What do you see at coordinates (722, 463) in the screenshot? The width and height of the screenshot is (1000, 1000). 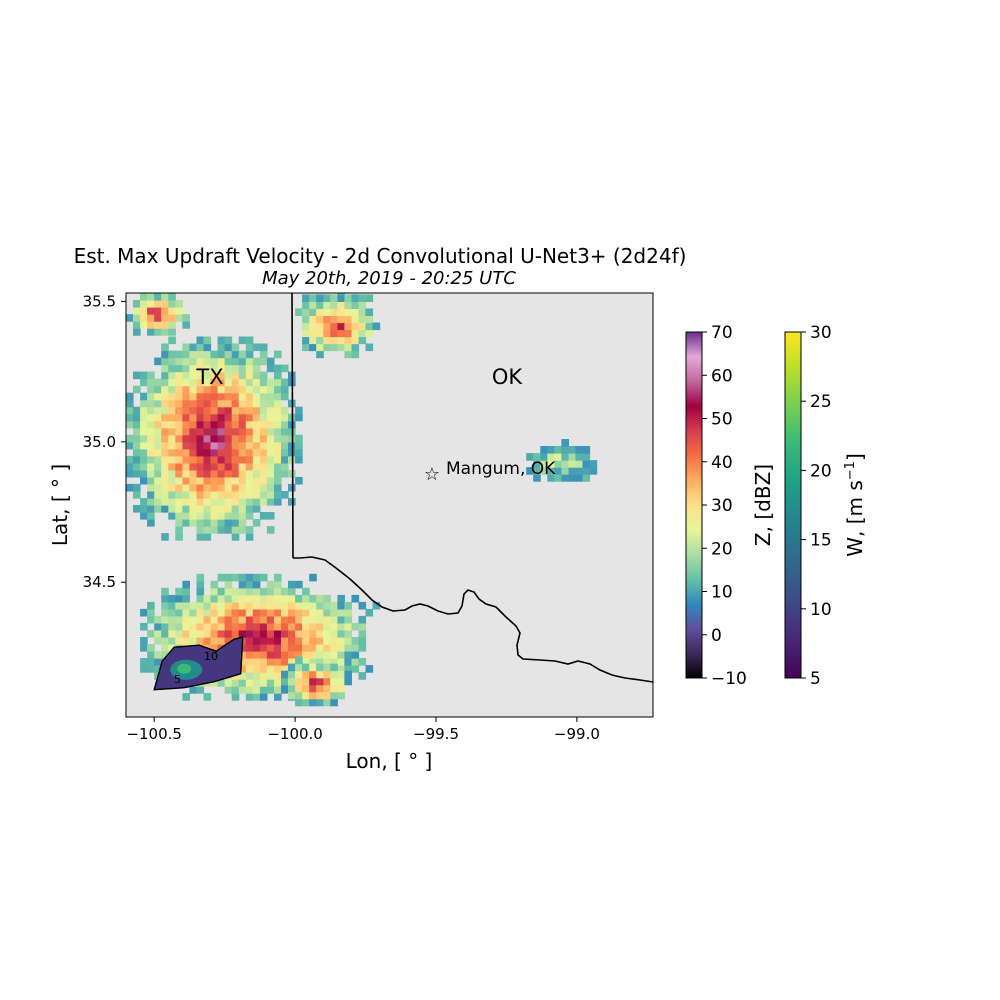 I see `colorbar-tick-label: 40` at bounding box center [722, 463].